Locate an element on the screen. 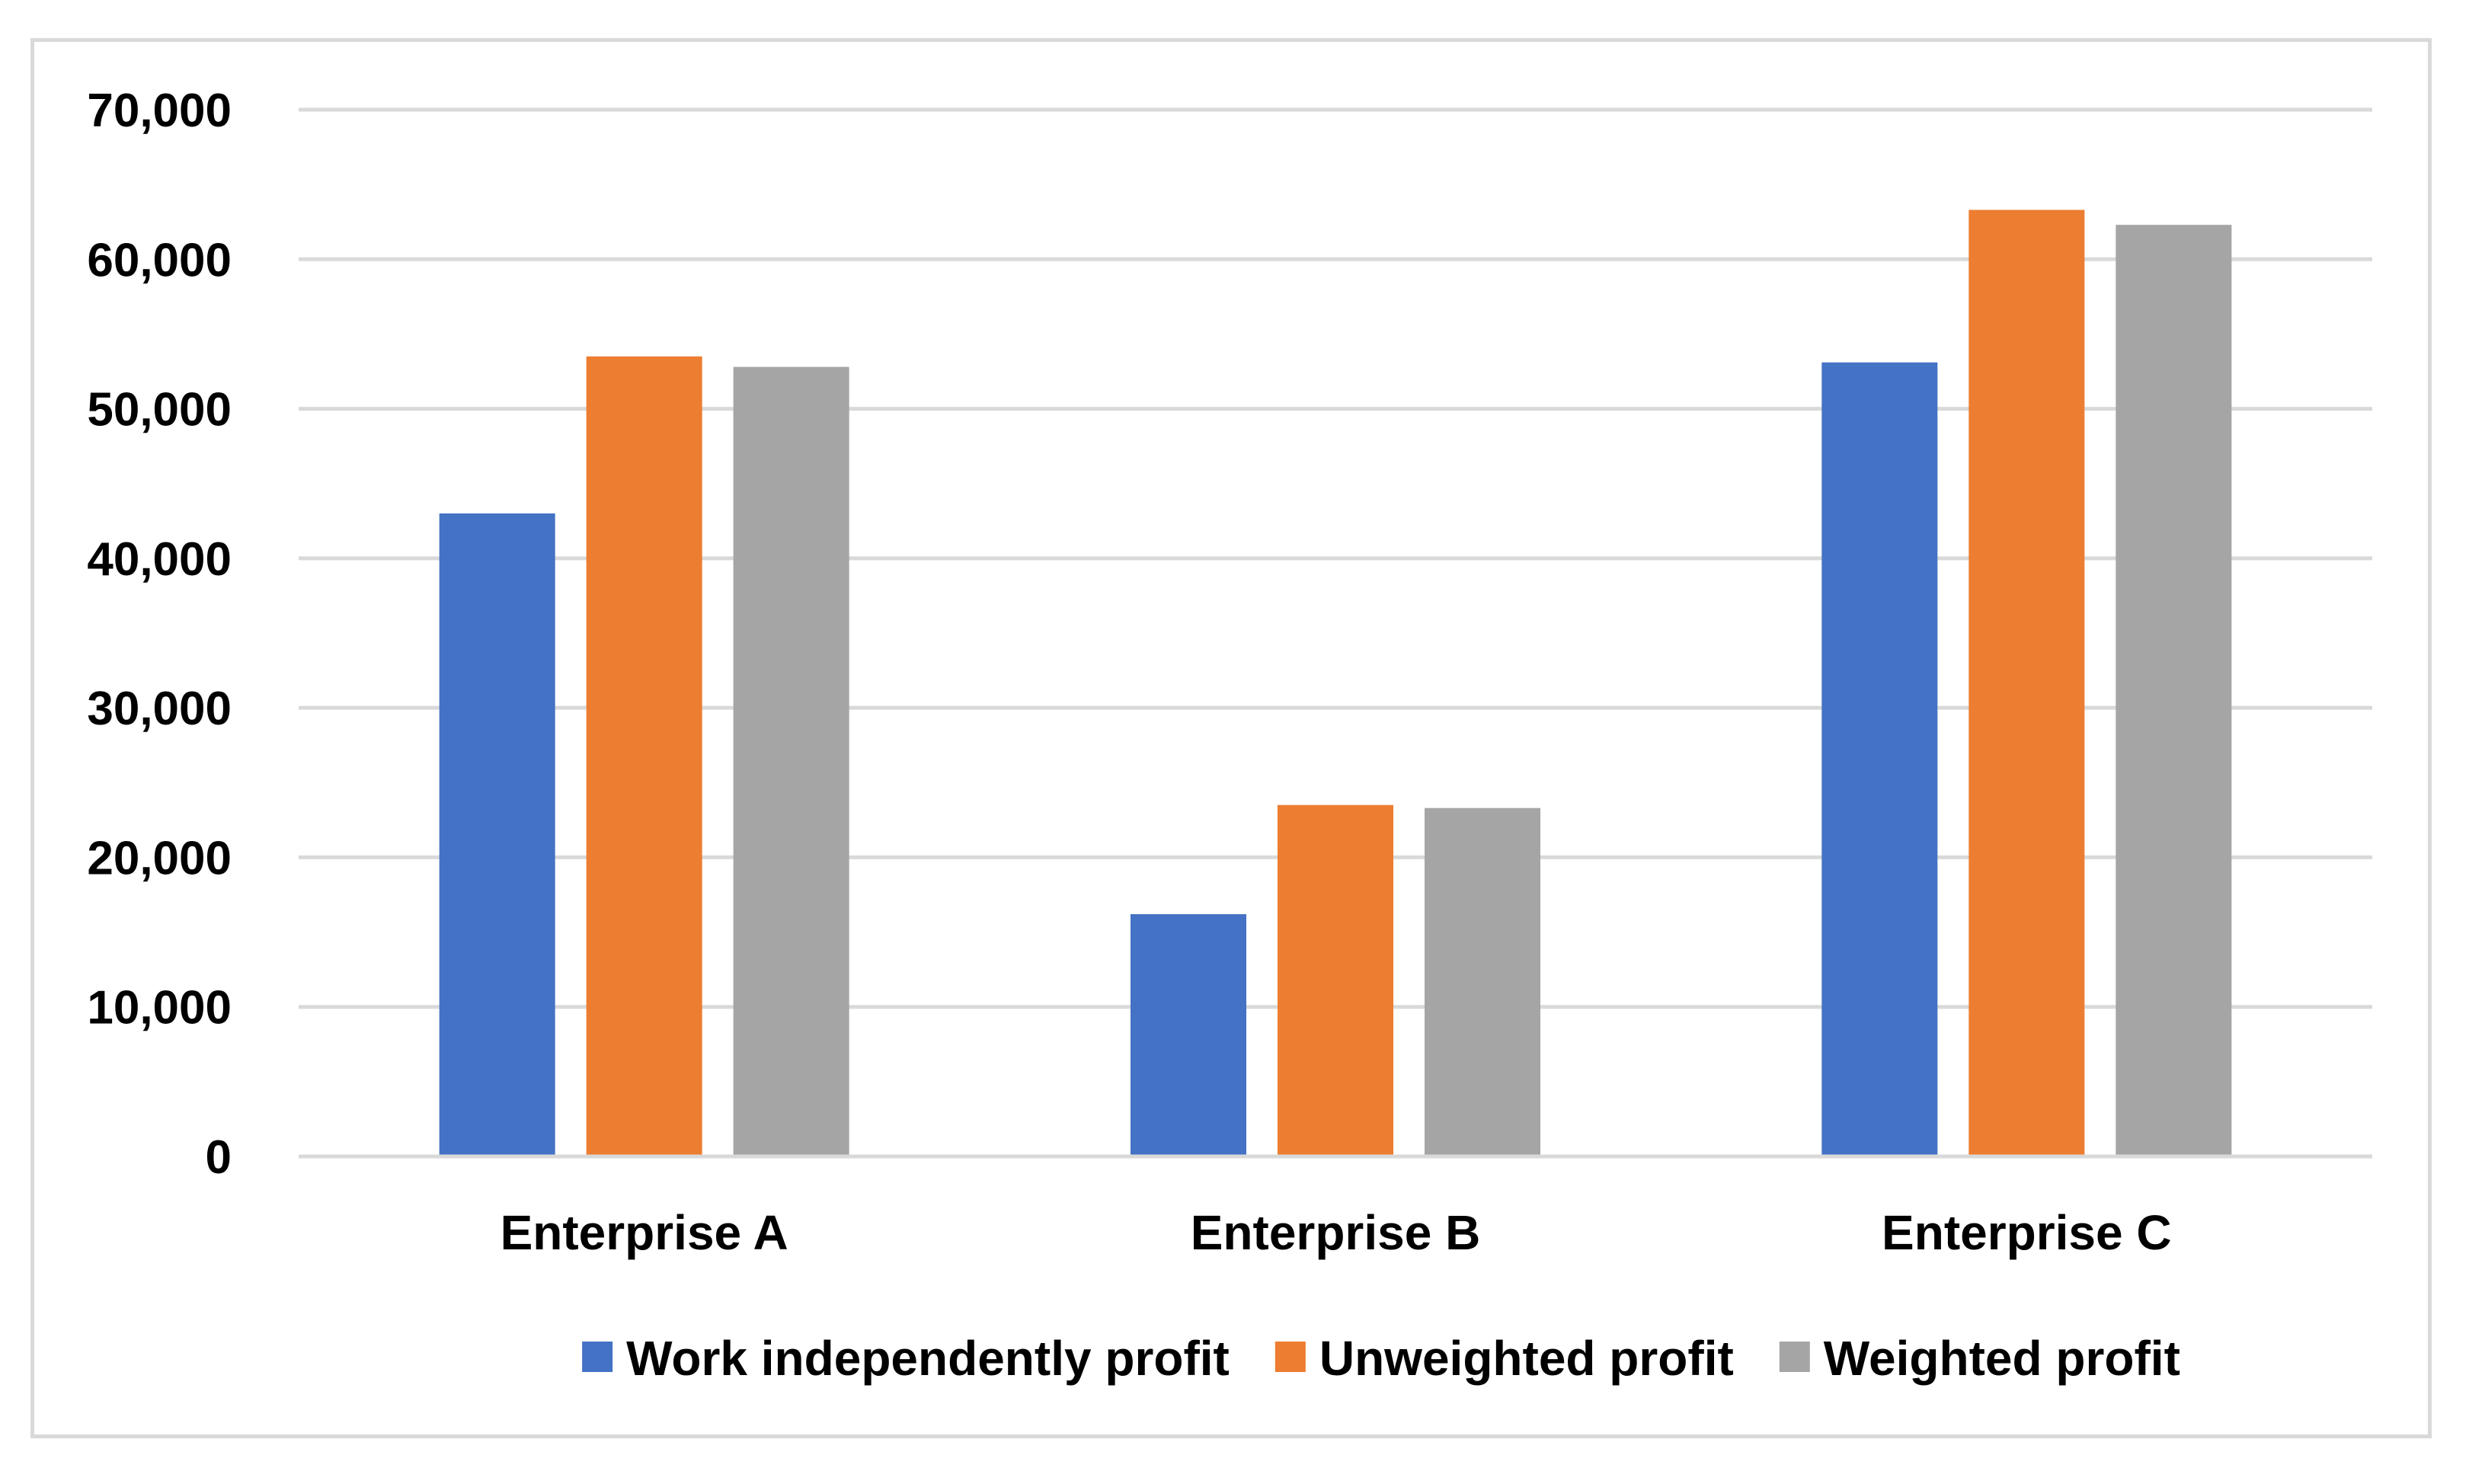 This screenshot has width=2469, height=1484. y-tick-label: 30,000 is located at coordinates (159, 709).